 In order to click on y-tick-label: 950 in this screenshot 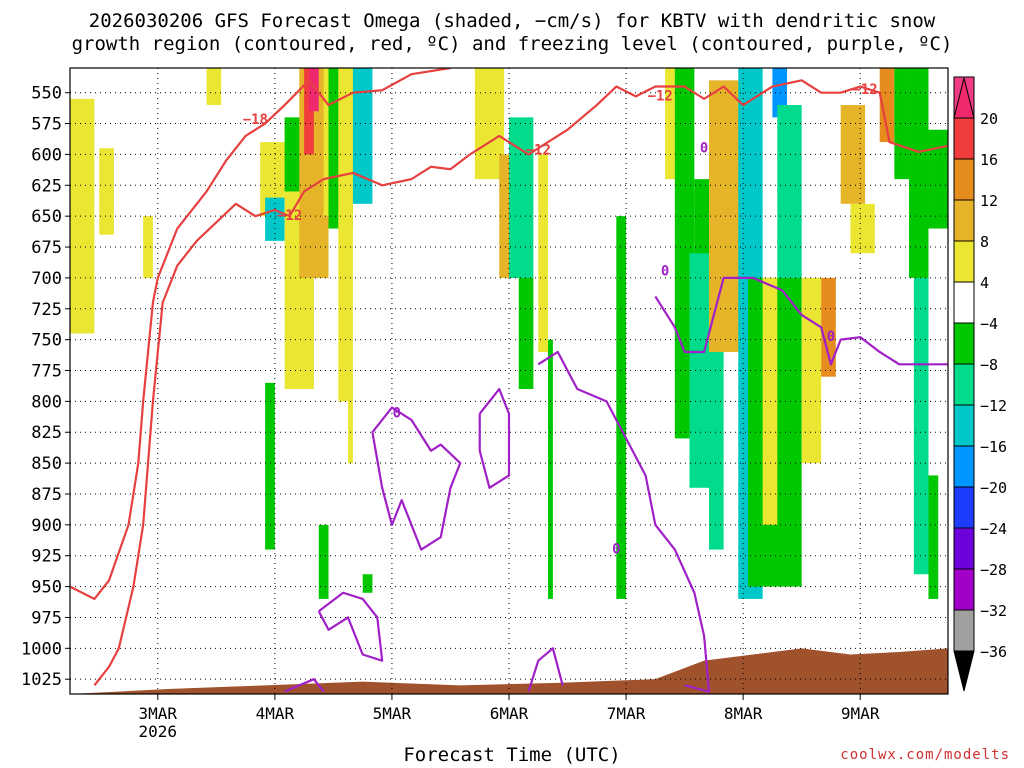, I will do `click(46, 588)`.